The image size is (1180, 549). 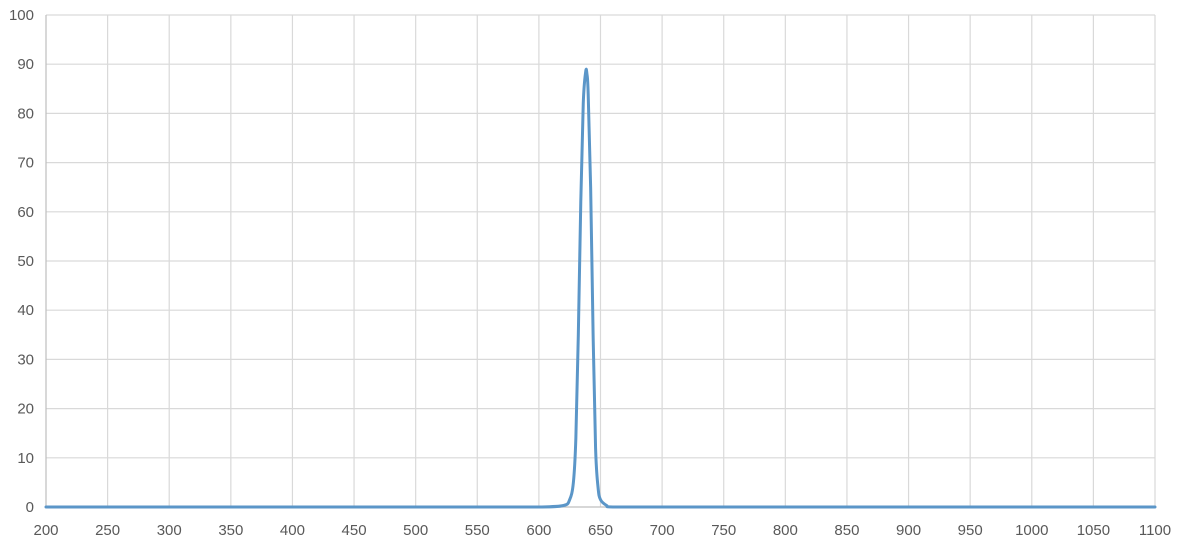 What do you see at coordinates (25, 212) in the screenshot?
I see `y-tick-label: 60` at bounding box center [25, 212].